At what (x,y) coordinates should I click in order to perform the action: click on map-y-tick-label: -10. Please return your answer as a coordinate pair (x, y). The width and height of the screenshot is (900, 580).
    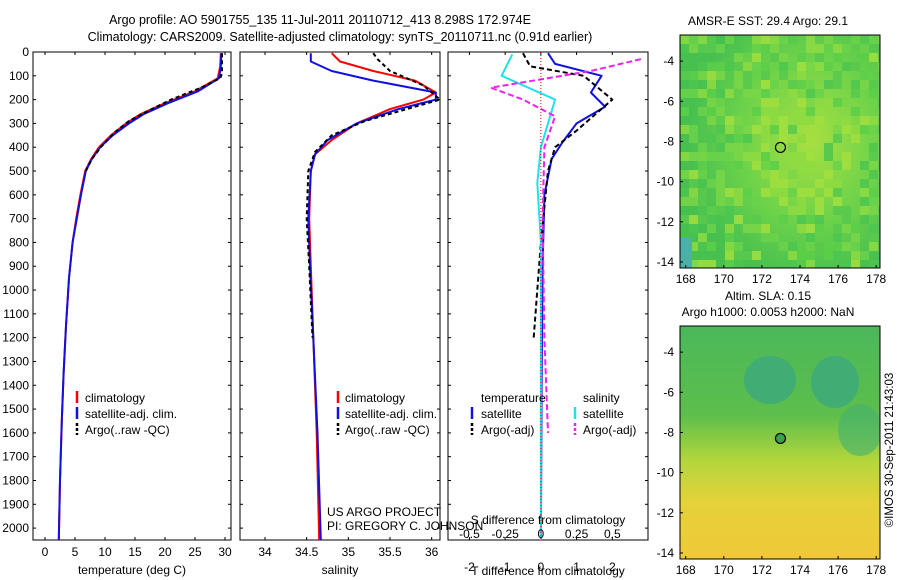
    Looking at the image, I should click on (666, 473).